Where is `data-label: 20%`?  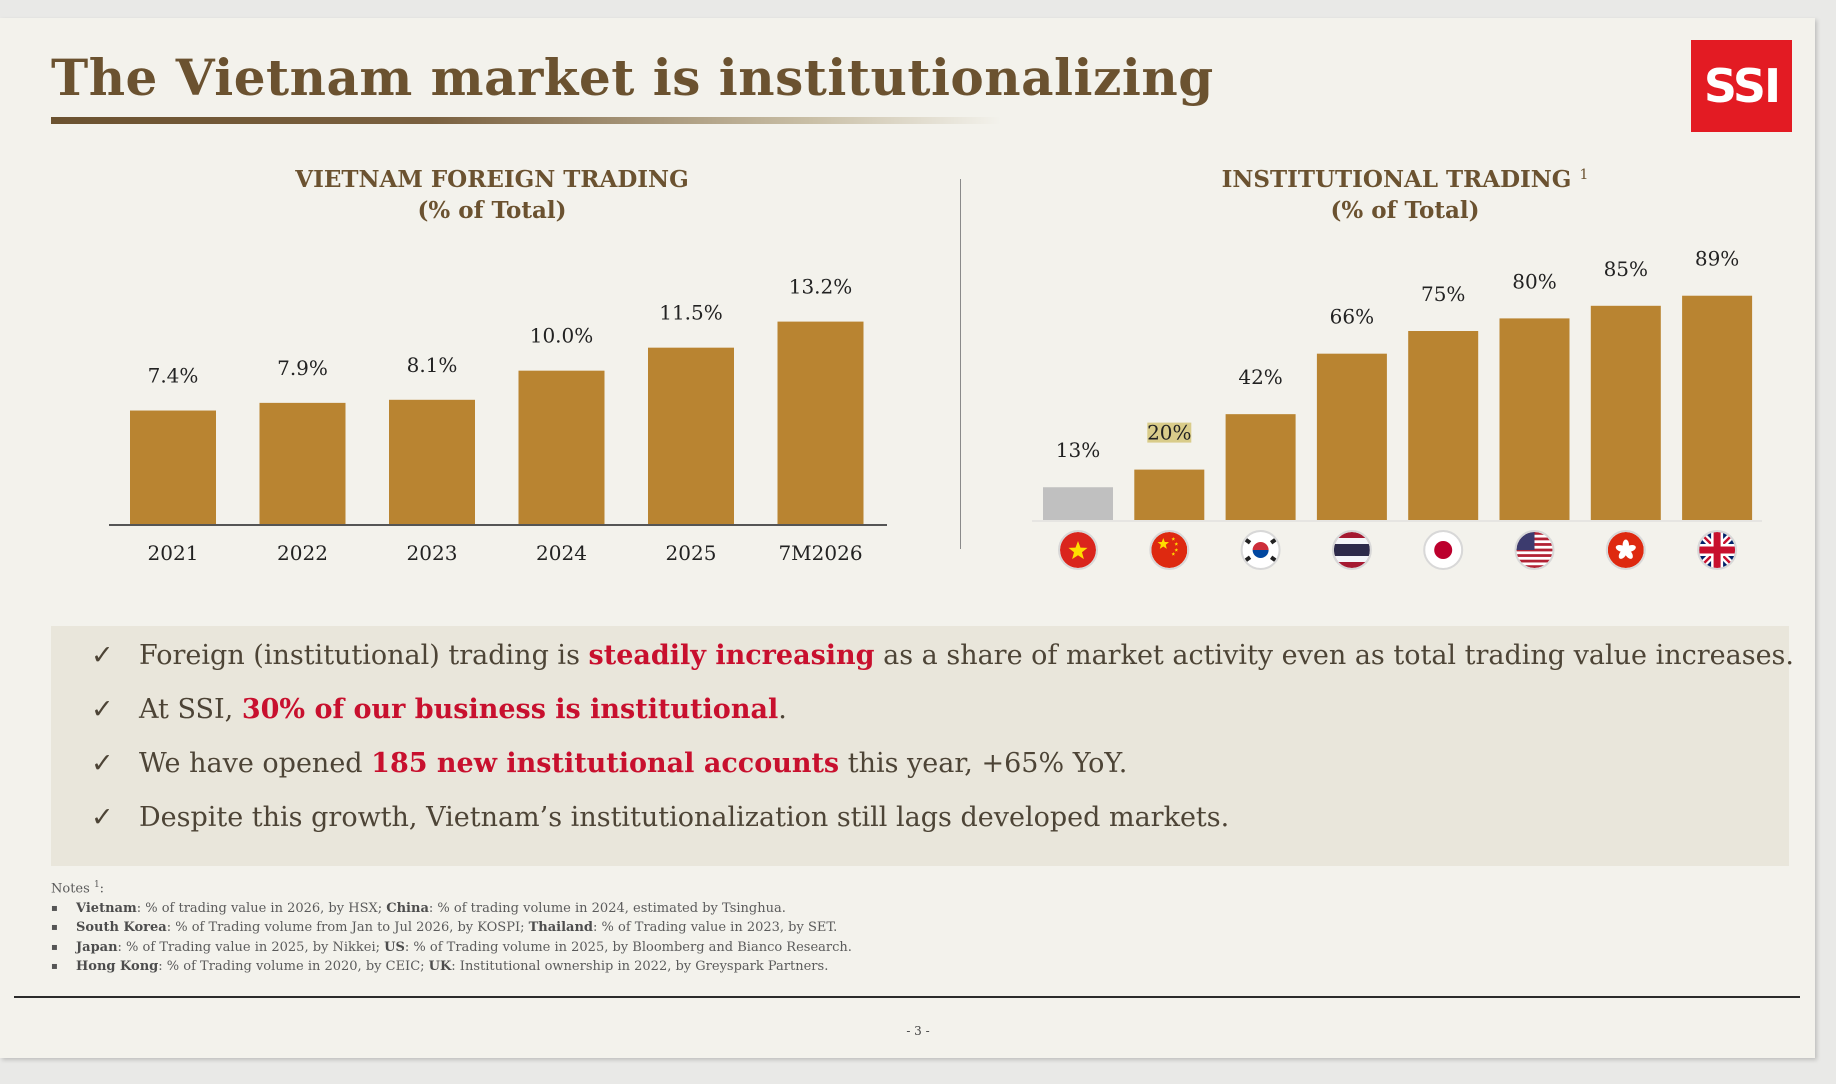 data-label: 20% is located at coordinates (1169, 433).